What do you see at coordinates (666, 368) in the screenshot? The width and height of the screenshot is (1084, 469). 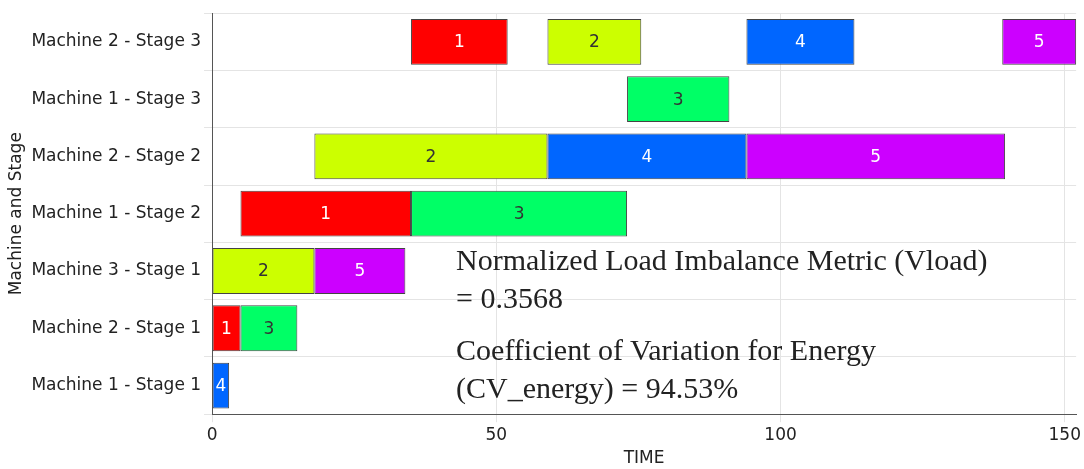 I see `annotation: Coefficient of Variation for Energy (CV_energy) = 94.53%` at bounding box center [666, 368].